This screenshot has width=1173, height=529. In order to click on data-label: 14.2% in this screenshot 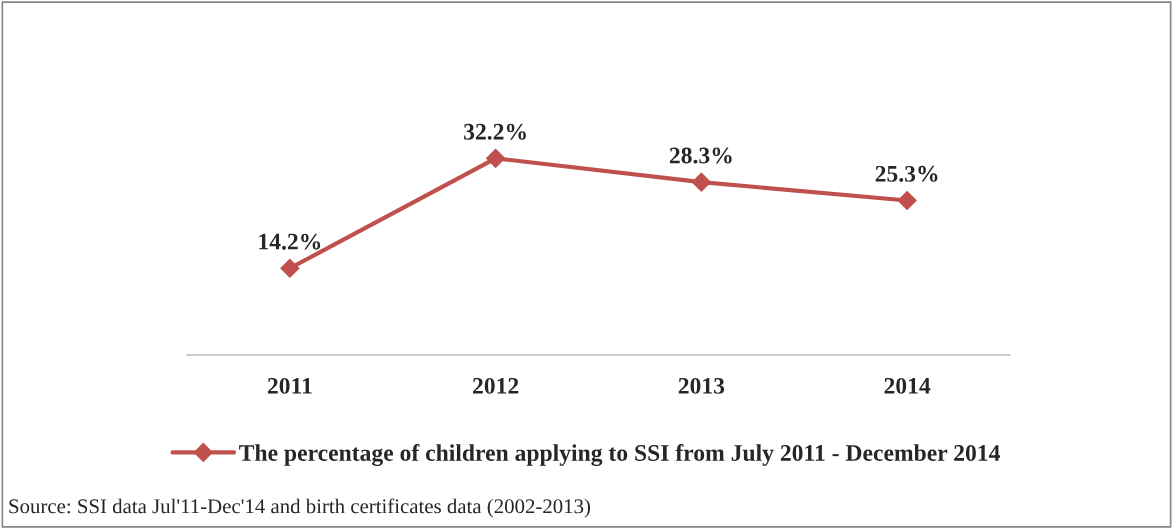, I will do `click(290, 241)`.